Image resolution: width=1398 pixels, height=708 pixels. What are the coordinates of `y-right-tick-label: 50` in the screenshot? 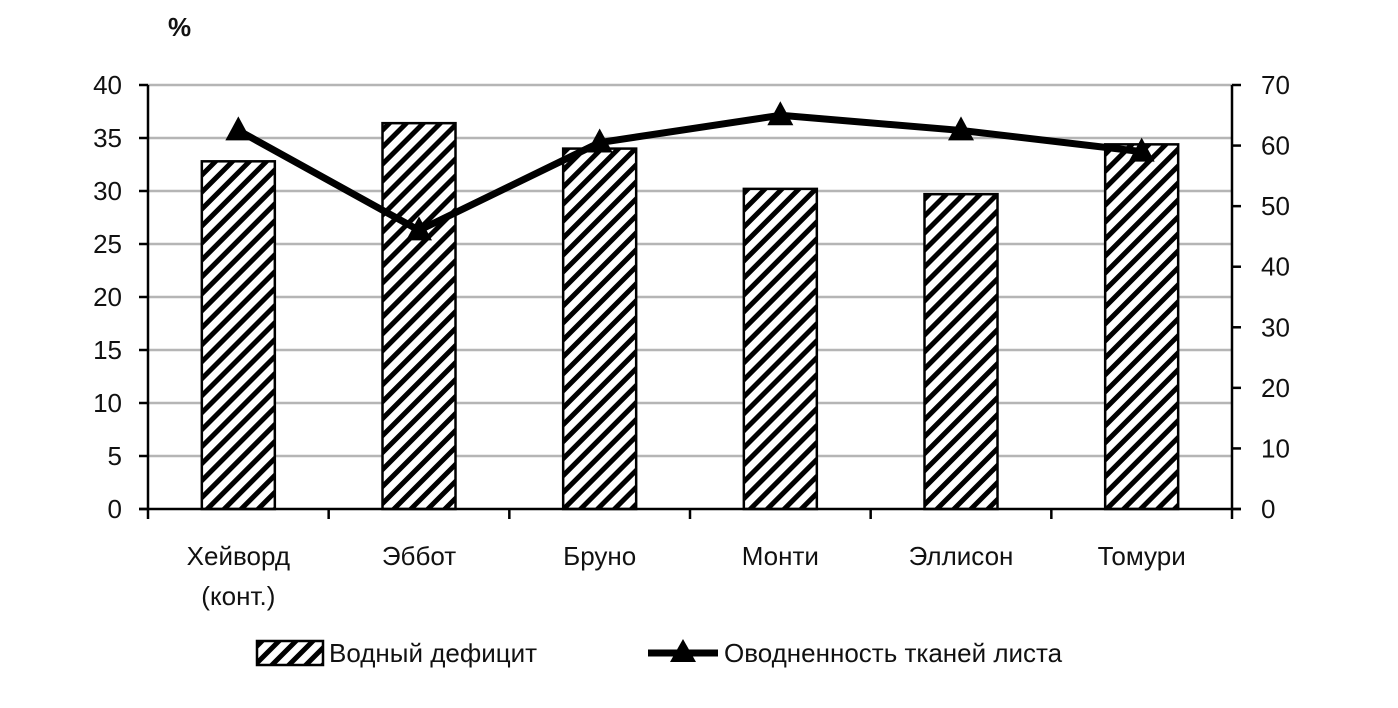 It's located at (1275, 206).